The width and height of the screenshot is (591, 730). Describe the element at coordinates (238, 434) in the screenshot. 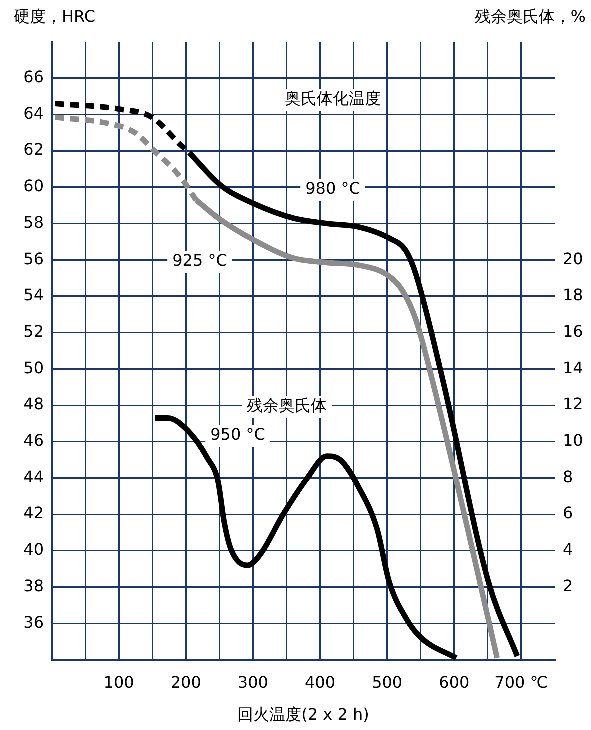

I see `series-label: 950 °C` at that location.